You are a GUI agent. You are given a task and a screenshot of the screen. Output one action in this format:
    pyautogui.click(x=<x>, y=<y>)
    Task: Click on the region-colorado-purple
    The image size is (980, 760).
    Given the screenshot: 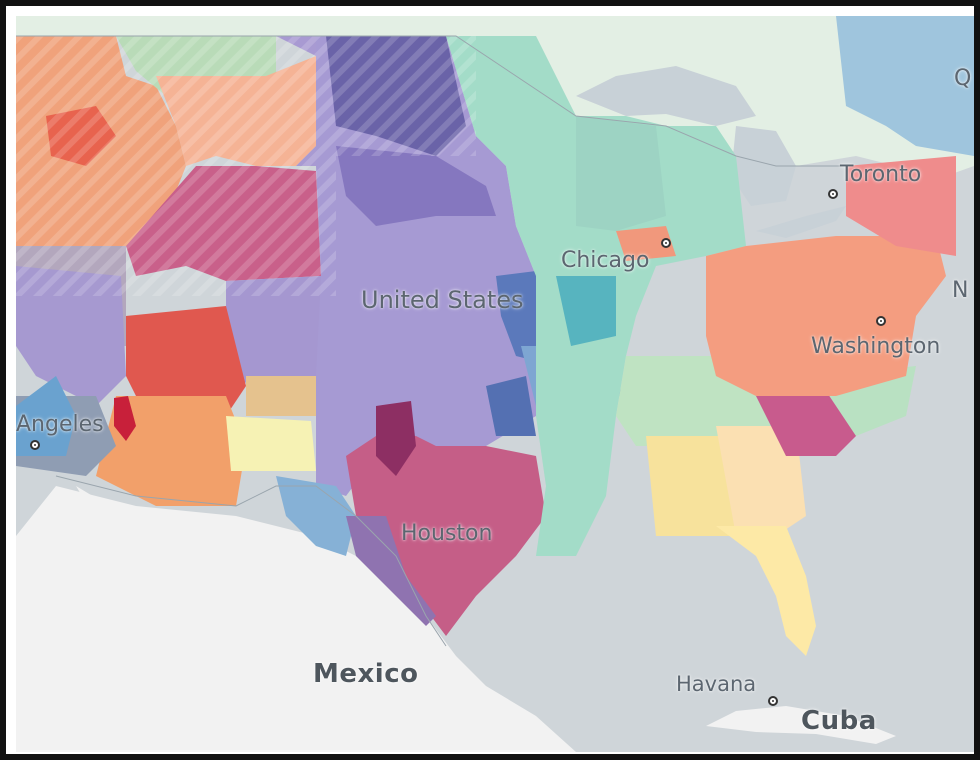 What is the action you would take?
    pyautogui.click(x=276, y=331)
    